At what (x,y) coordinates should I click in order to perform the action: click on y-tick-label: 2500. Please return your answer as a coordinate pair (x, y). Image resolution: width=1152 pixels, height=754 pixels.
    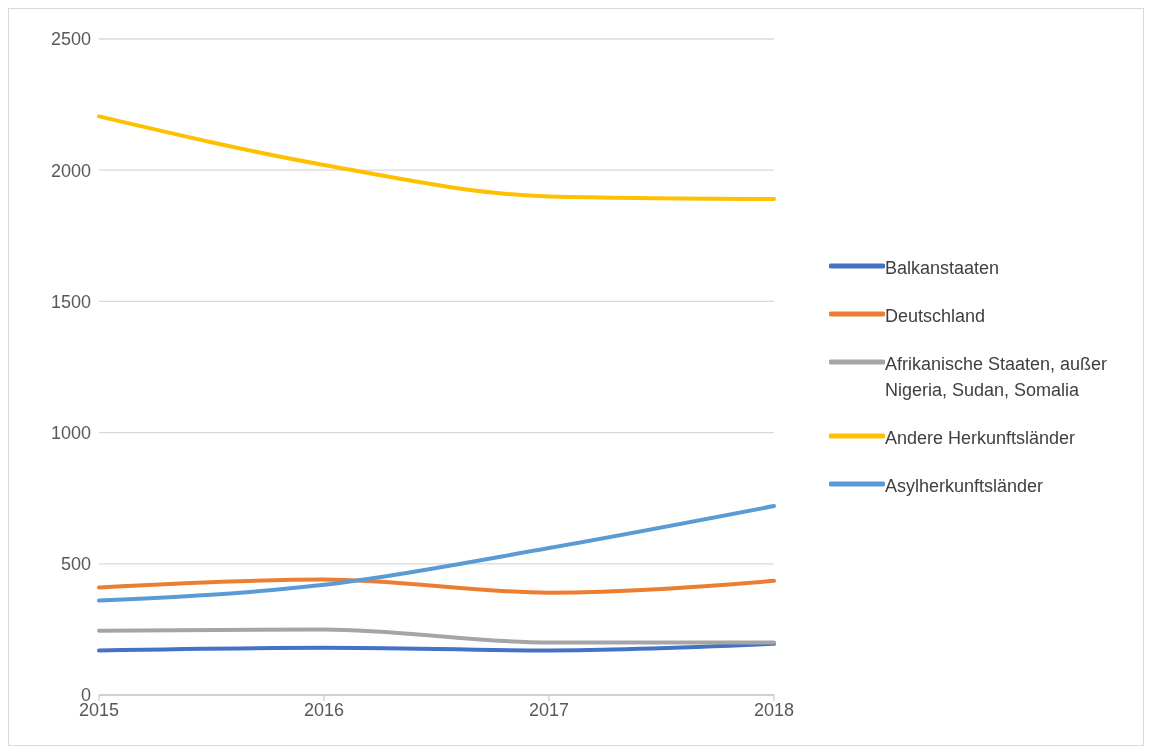
    Looking at the image, I should click on (70, 39).